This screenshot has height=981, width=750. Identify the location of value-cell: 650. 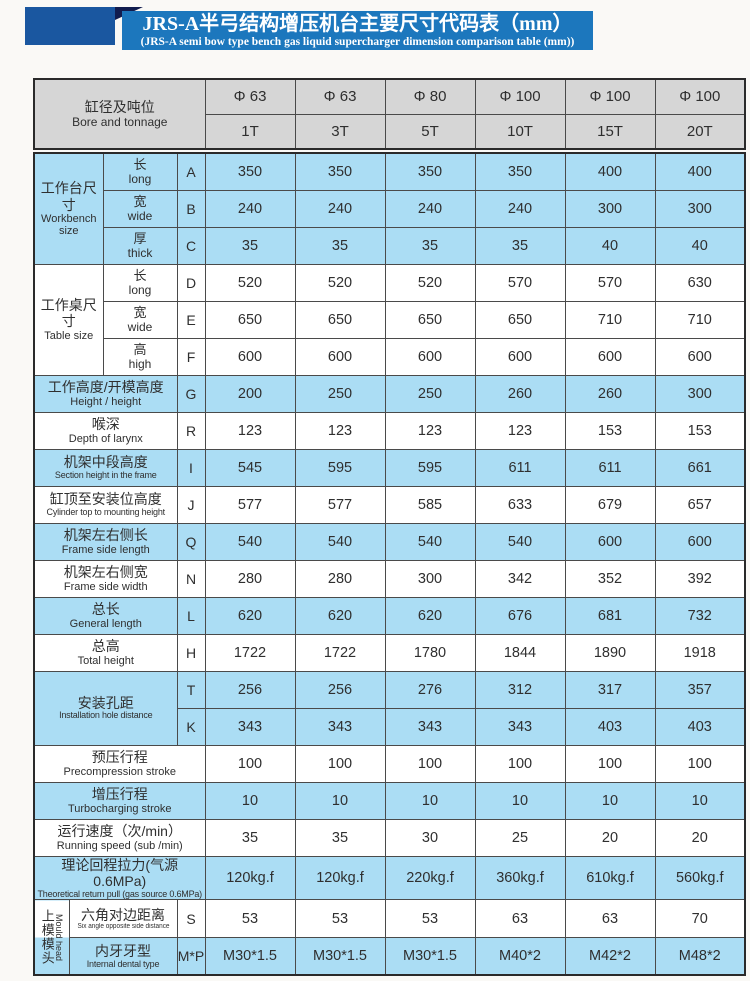
(340, 319).